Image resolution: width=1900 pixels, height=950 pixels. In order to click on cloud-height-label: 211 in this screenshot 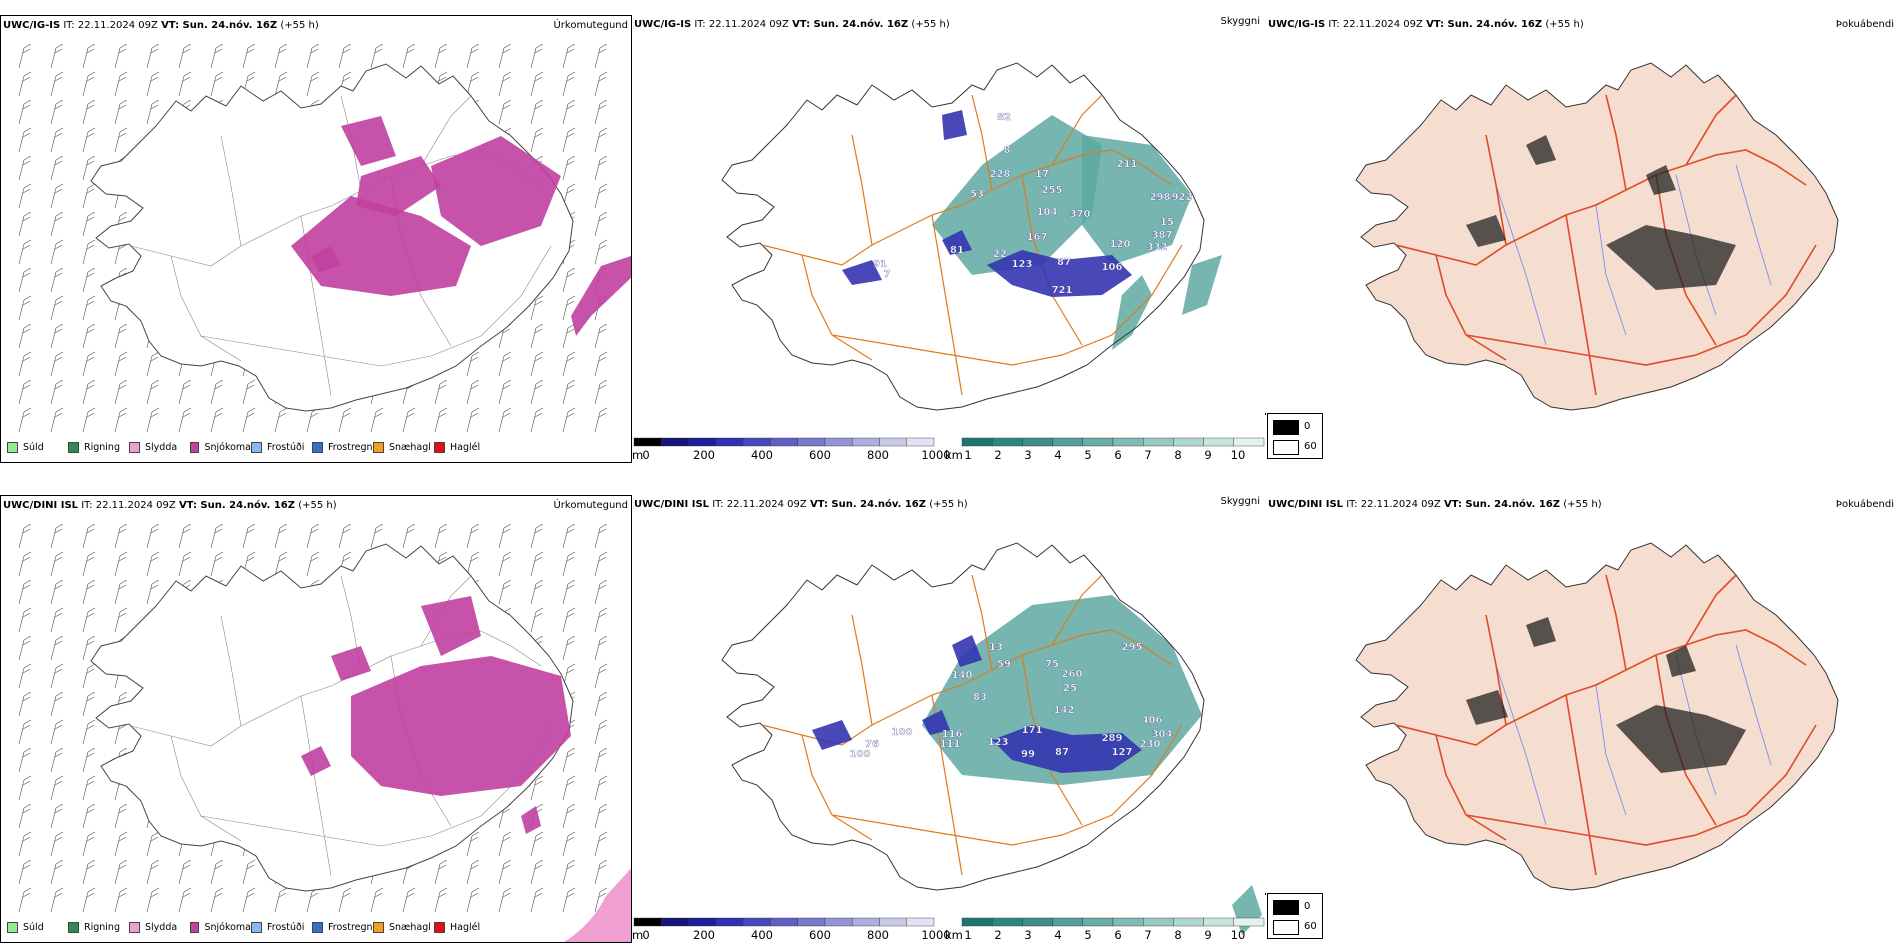, I will do `click(1127, 164)`.